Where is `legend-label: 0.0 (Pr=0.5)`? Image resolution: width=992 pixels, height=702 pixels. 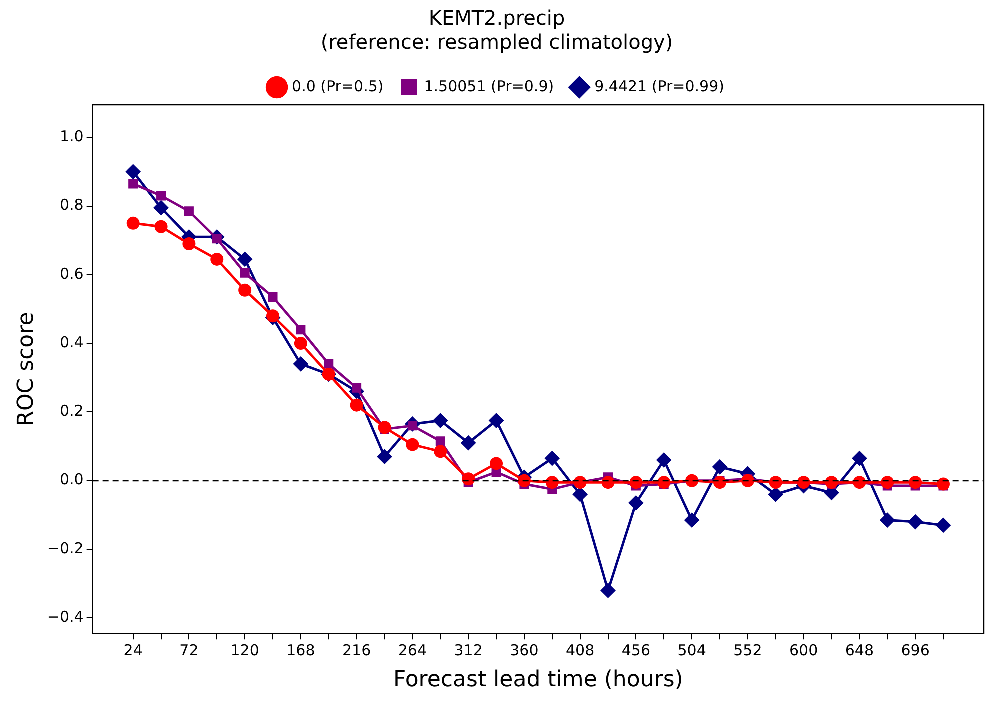
legend-label: 0.0 (Pr=0.5) is located at coordinates (338, 86).